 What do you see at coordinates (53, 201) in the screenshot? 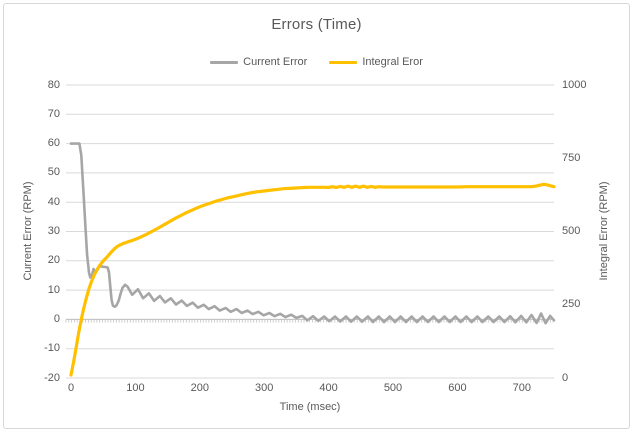
I see `y-left-tick-label: 40` at bounding box center [53, 201].